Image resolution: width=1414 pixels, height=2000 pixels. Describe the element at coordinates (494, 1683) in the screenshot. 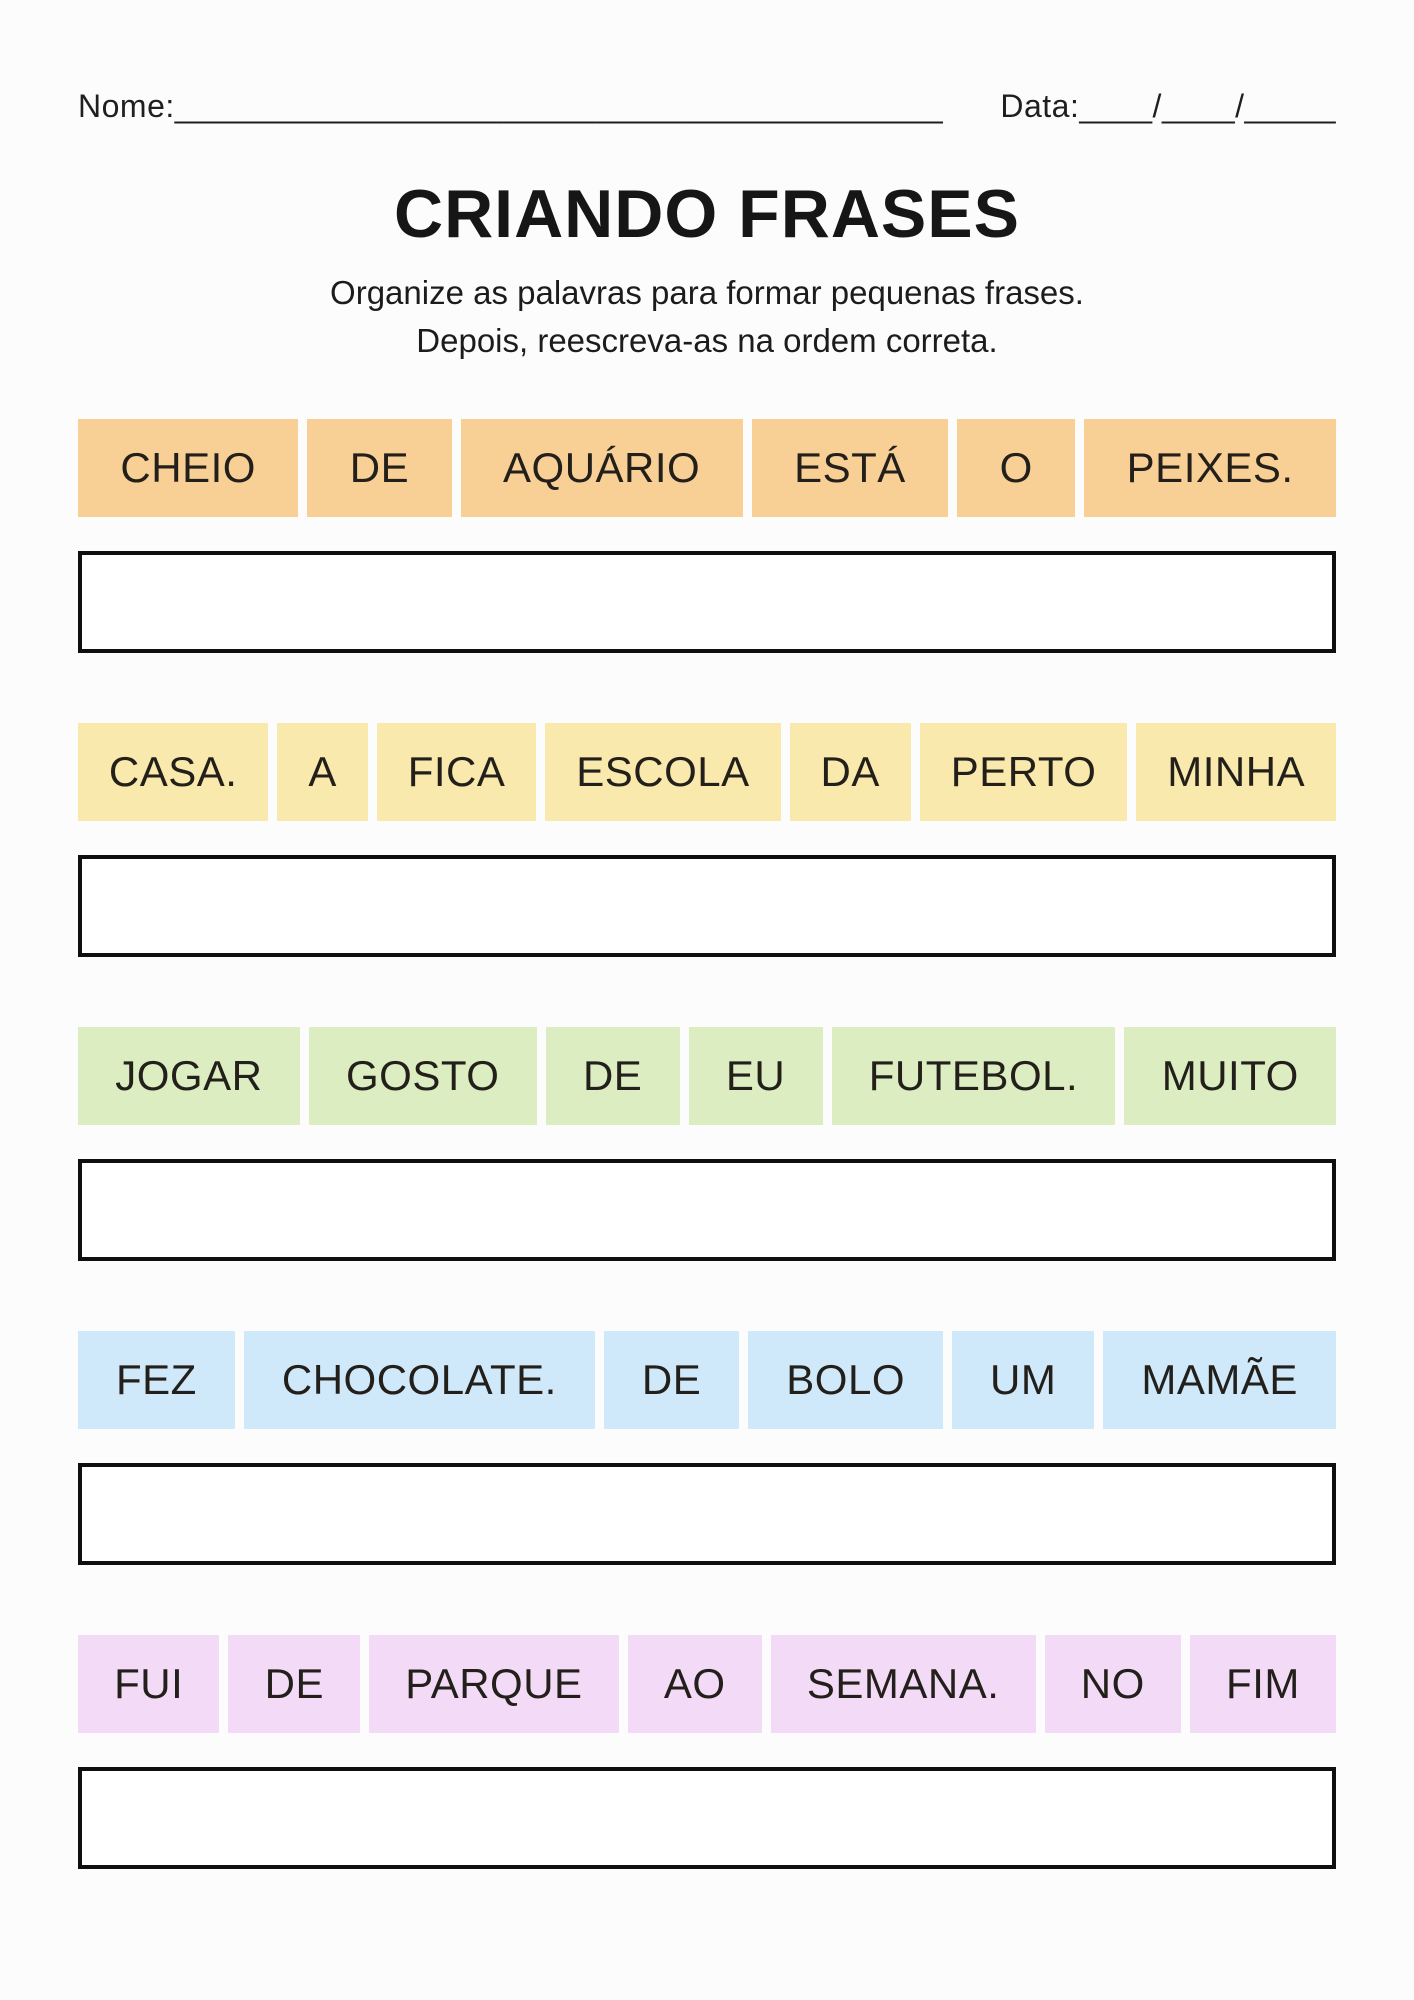

I see `word-tile: PARQUE` at that location.